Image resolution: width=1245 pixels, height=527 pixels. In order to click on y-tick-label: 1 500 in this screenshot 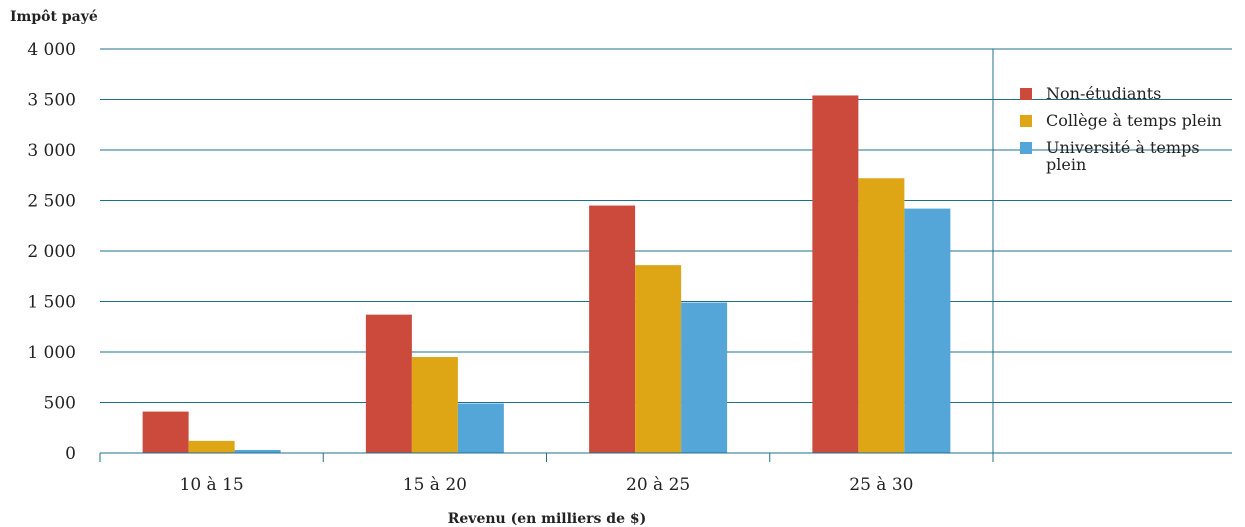, I will do `click(51, 303)`.